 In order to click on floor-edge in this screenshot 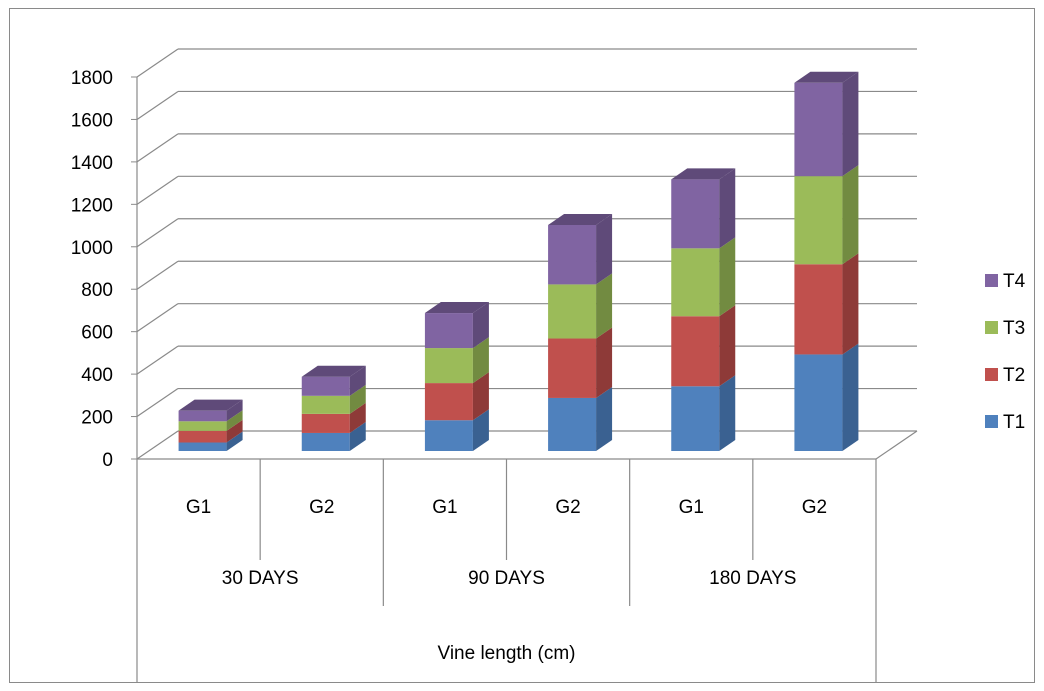, I will do `click(896, 445)`.